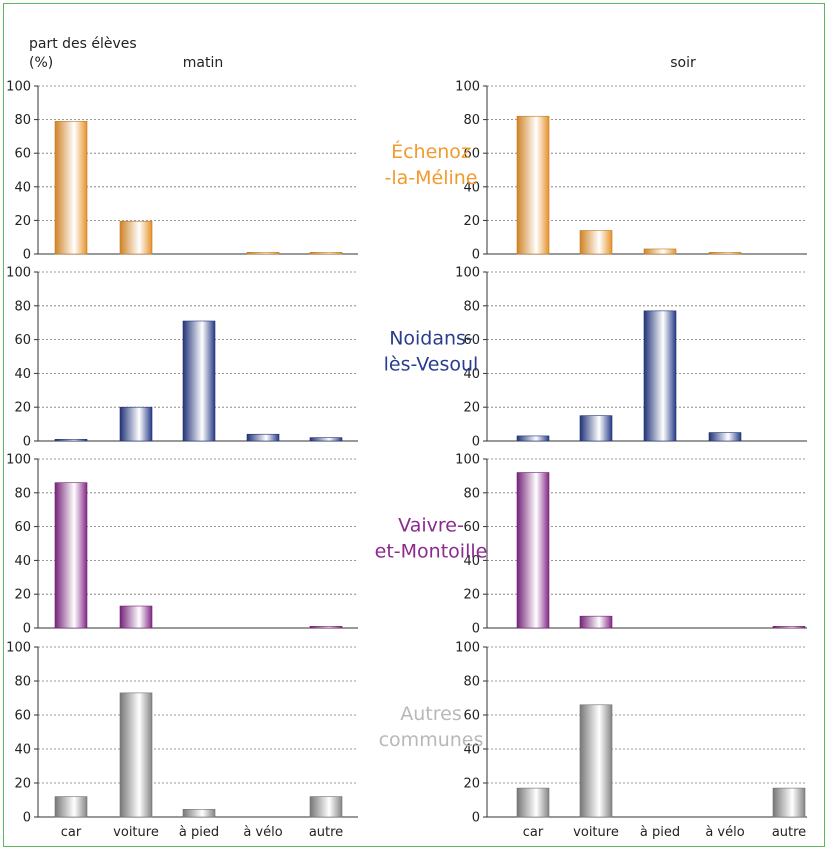 The image size is (830, 853). I want to click on y-axis-title-line1: part des élèves, so click(83, 44).